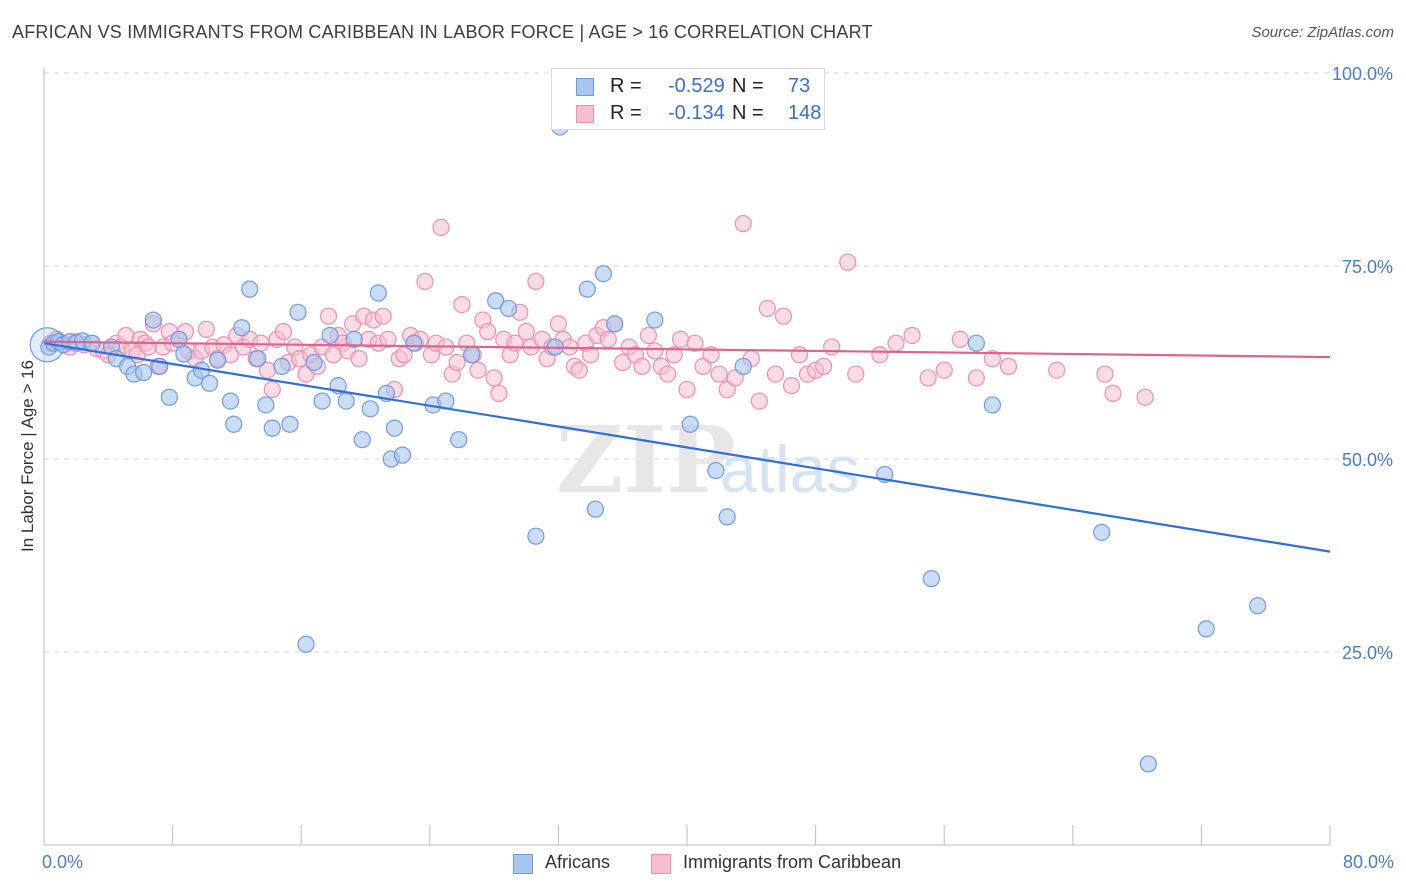 The width and height of the screenshot is (1406, 892). Describe the element at coordinates (645, 460) in the screenshot. I see `svg-text: ZIP` at that location.